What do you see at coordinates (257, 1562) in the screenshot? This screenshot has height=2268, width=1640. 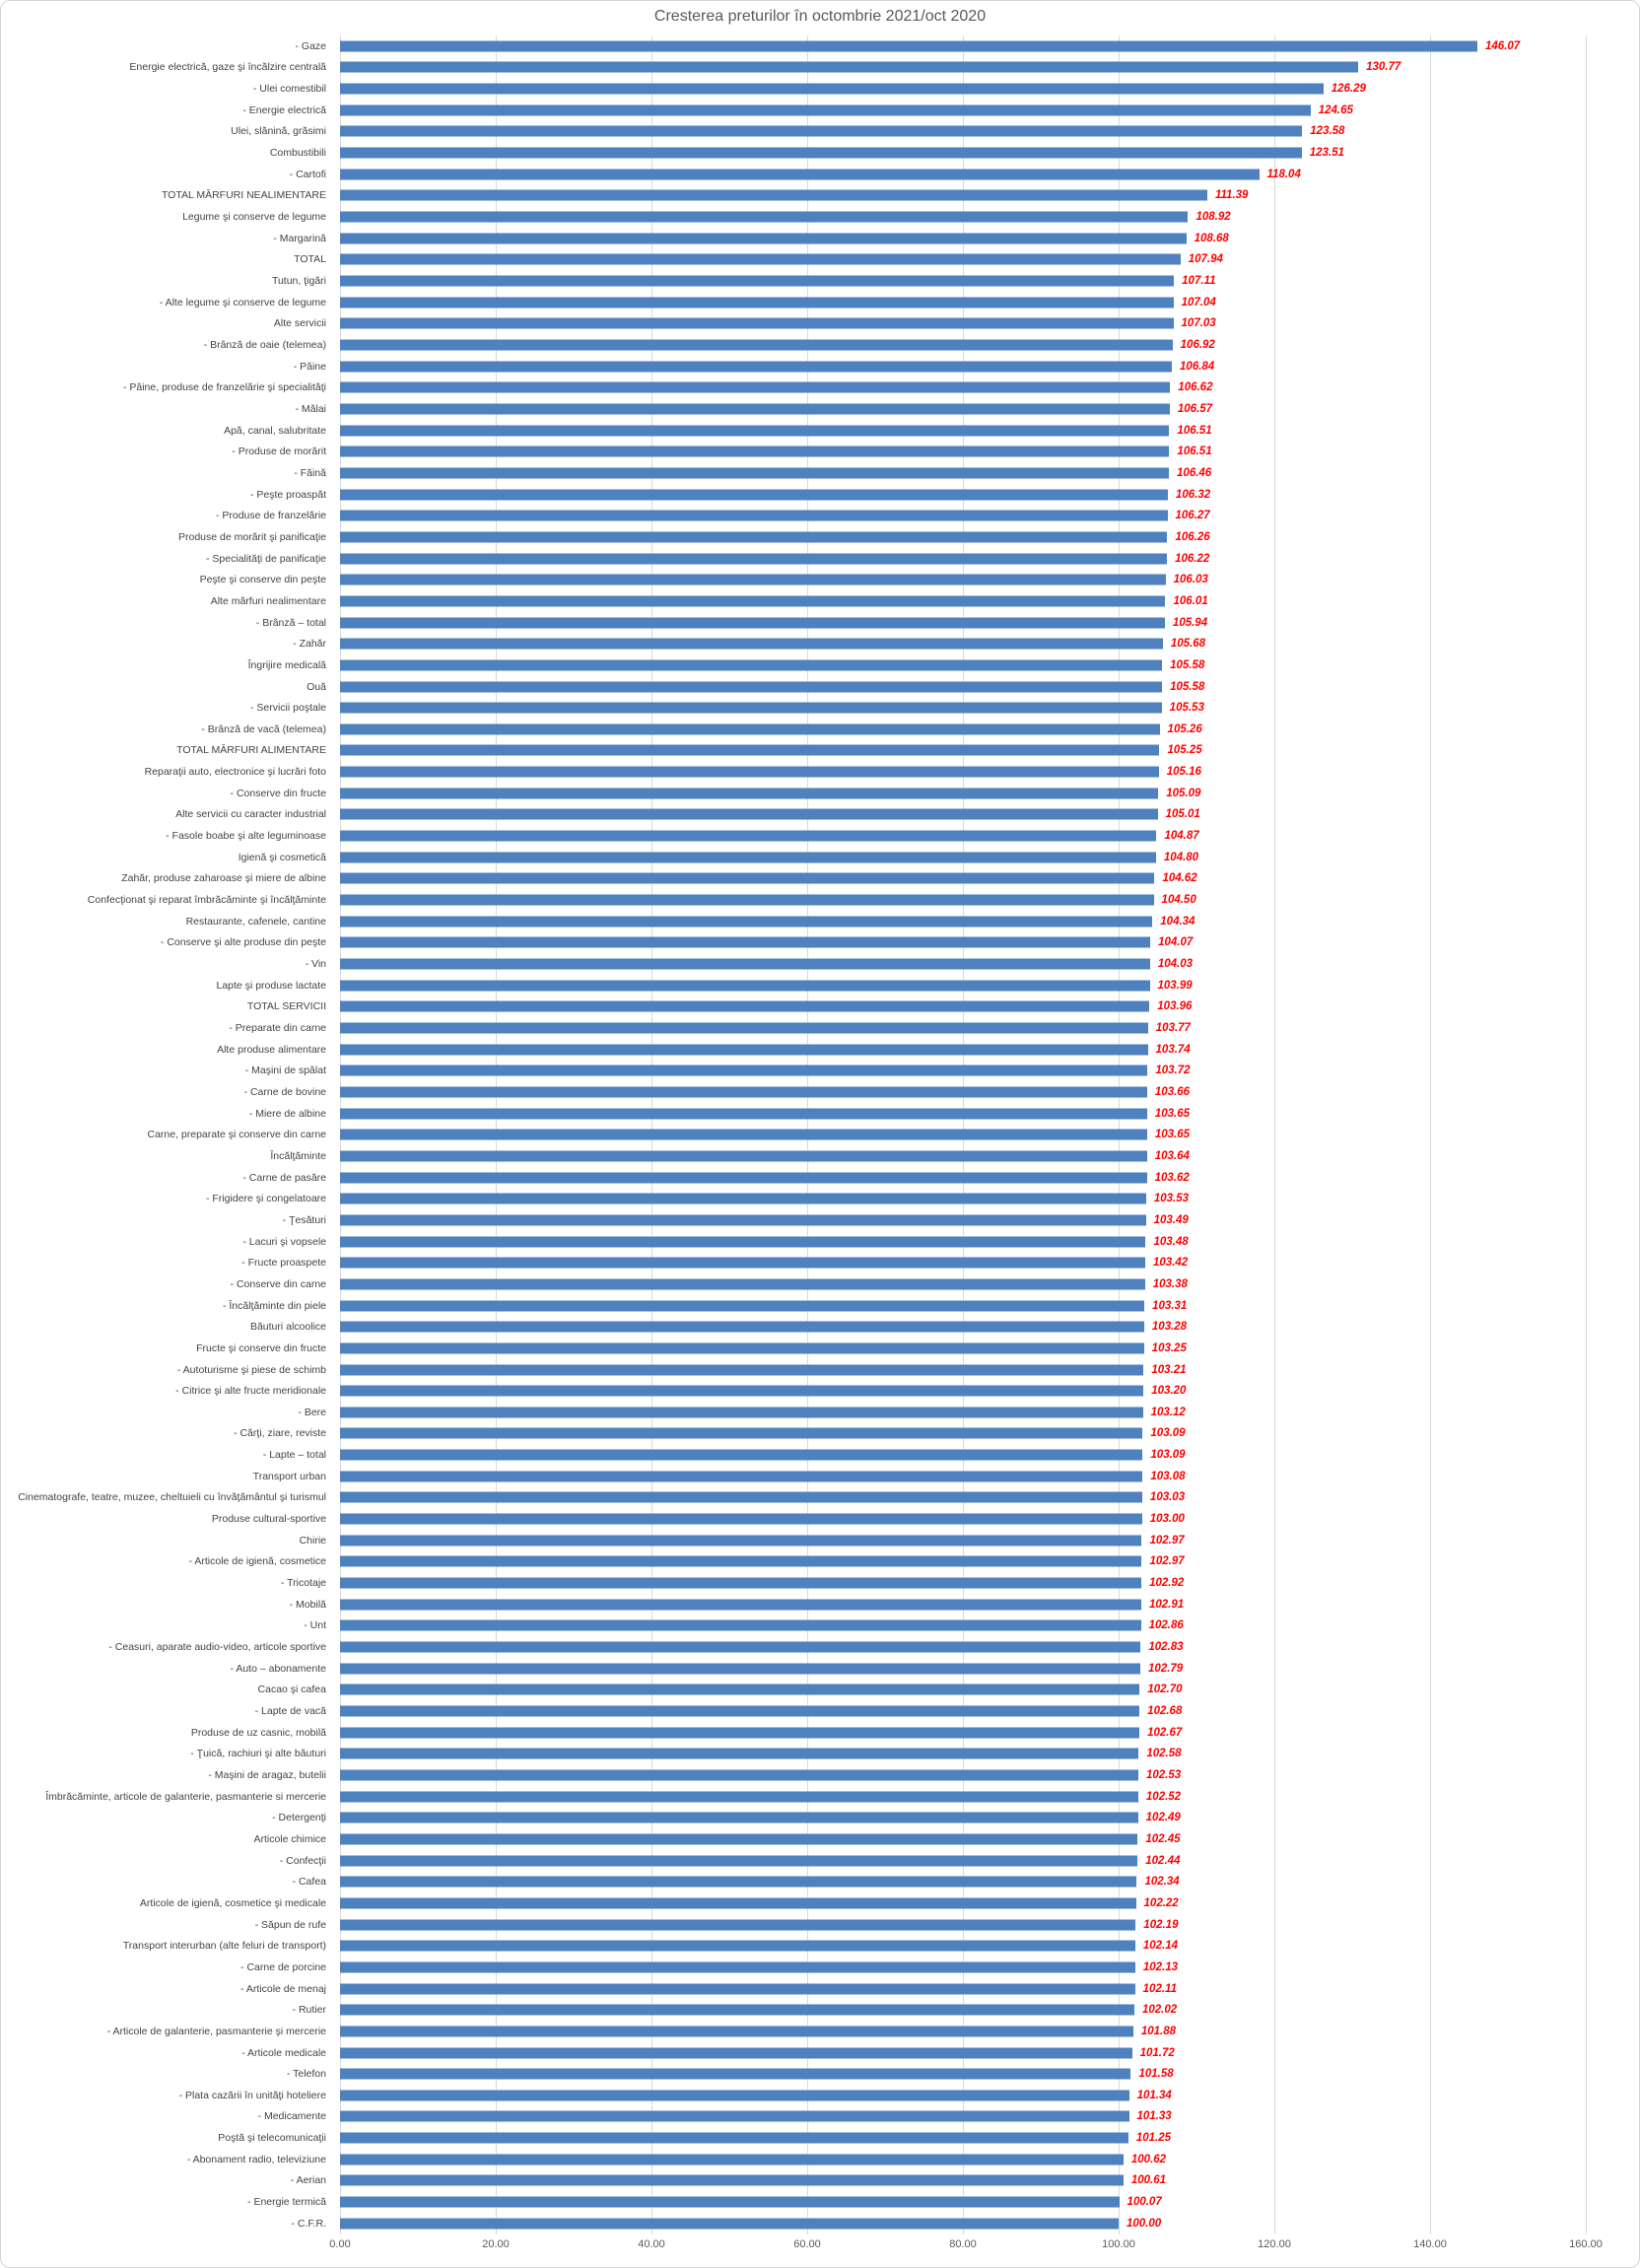 I see `category-label: - Articole de igienă, cosmetice` at bounding box center [257, 1562].